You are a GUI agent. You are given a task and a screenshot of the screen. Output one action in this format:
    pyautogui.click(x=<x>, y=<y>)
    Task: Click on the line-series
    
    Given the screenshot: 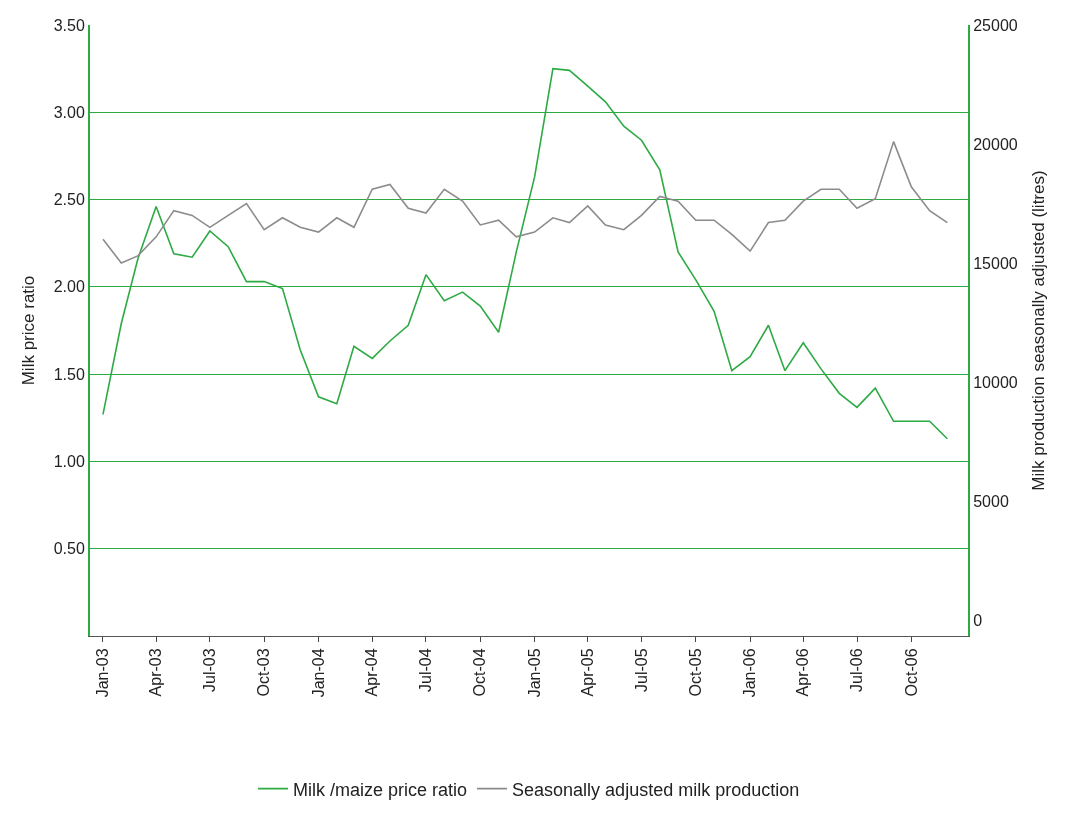 What is the action you would take?
    pyautogui.click(x=525, y=202)
    